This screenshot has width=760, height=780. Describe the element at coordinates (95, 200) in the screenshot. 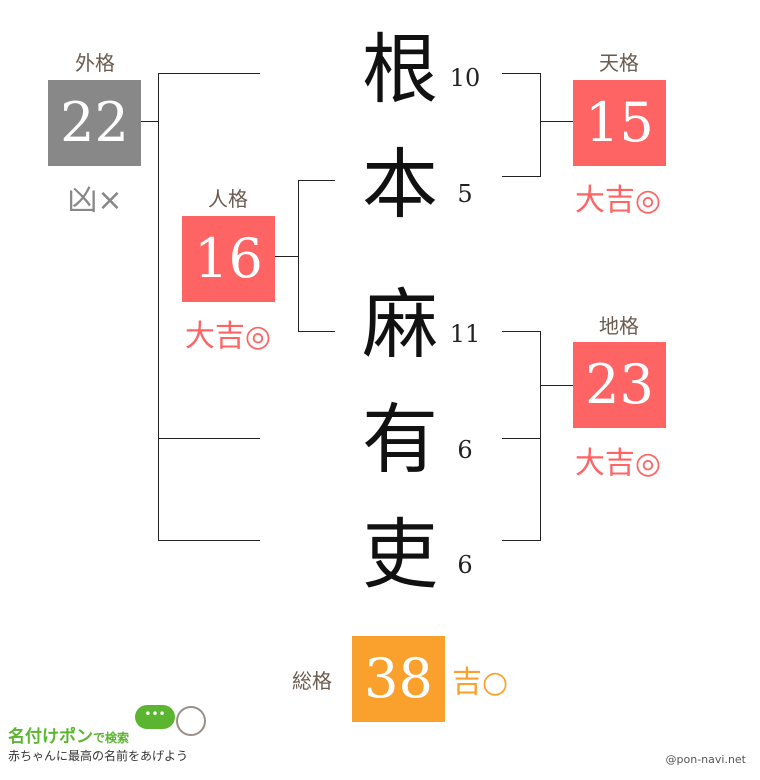

I see `gaikaku-fortune: 凶×` at that location.